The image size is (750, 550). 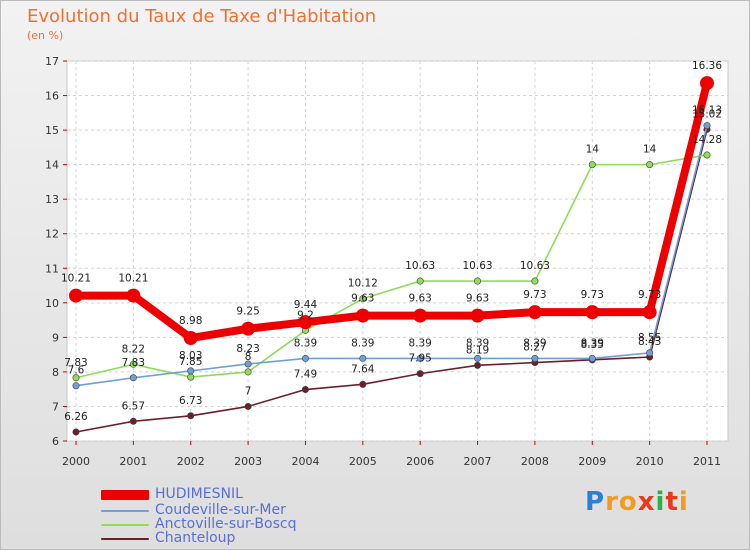 I want to click on legend-item: Anctoville-sur-Boscq, so click(x=251, y=524).